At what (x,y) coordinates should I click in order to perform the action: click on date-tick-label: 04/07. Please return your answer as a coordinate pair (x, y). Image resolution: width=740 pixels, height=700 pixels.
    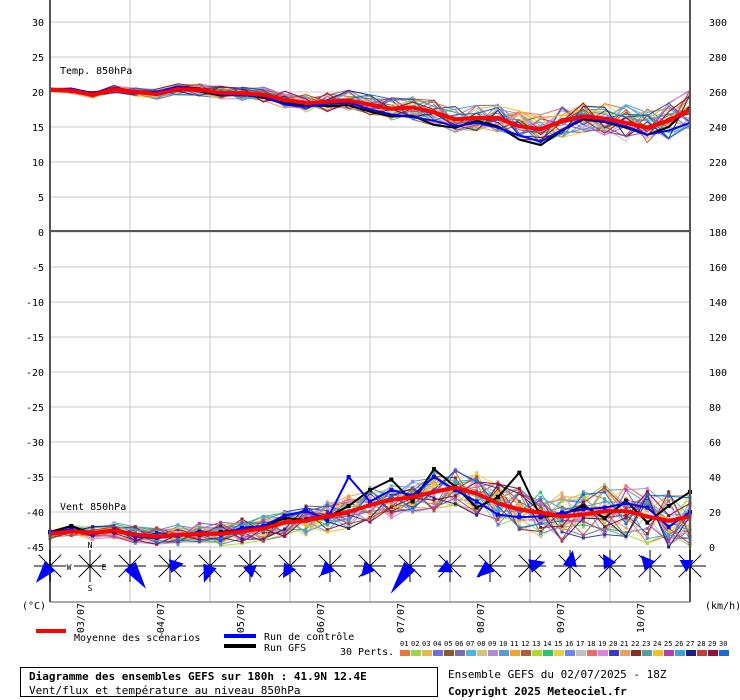
    Looking at the image, I should click on (161, 618).